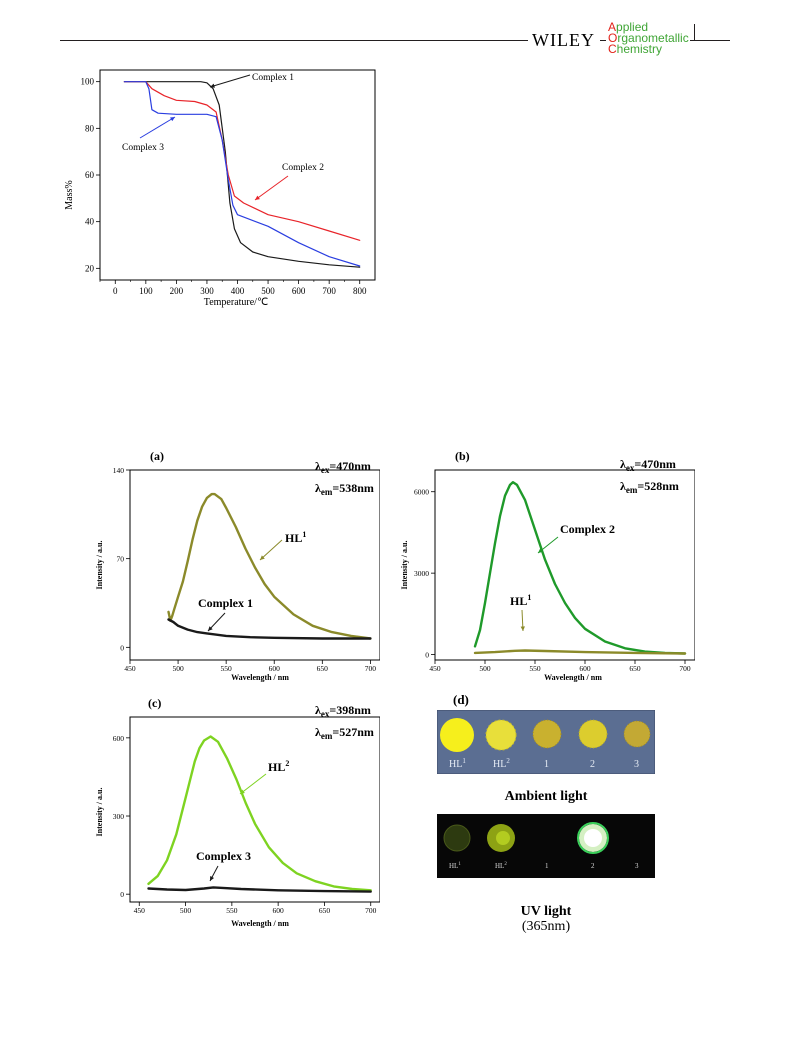 The height and width of the screenshot is (1043, 793). What do you see at coordinates (119, 470) in the screenshot?
I see `a-ytick-label-2: 140` at bounding box center [119, 470].